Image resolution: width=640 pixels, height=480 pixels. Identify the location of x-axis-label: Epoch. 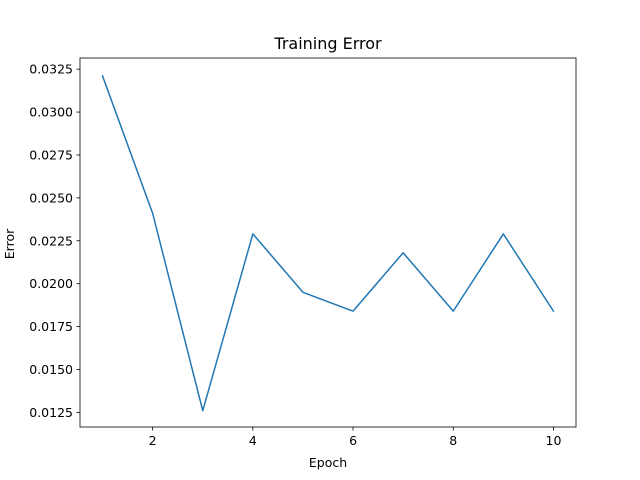
(328, 462).